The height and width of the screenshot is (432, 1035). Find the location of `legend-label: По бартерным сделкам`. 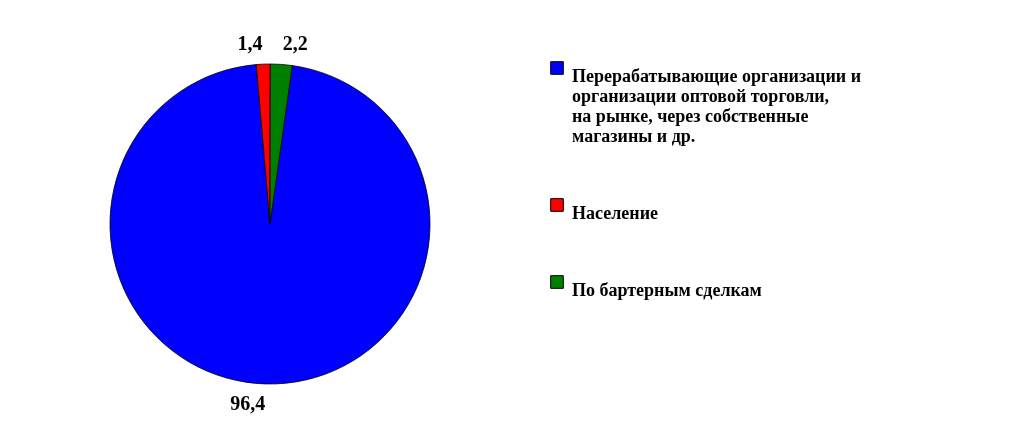

legend-label: По бартерным сделкам is located at coordinates (667, 290).